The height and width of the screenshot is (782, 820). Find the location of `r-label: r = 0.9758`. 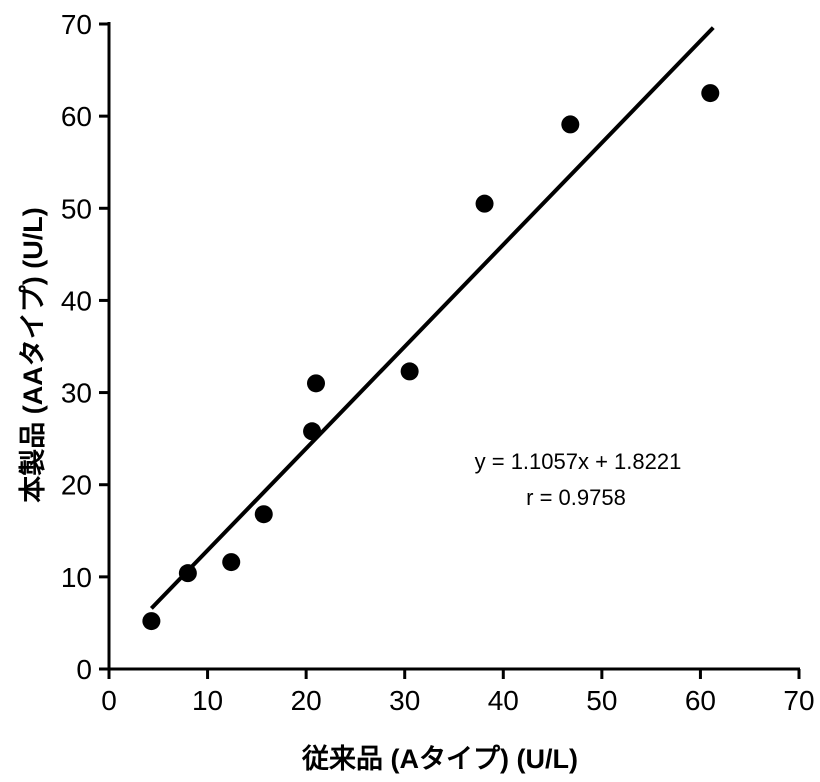

r-label: r = 0.9758 is located at coordinates (576, 497).